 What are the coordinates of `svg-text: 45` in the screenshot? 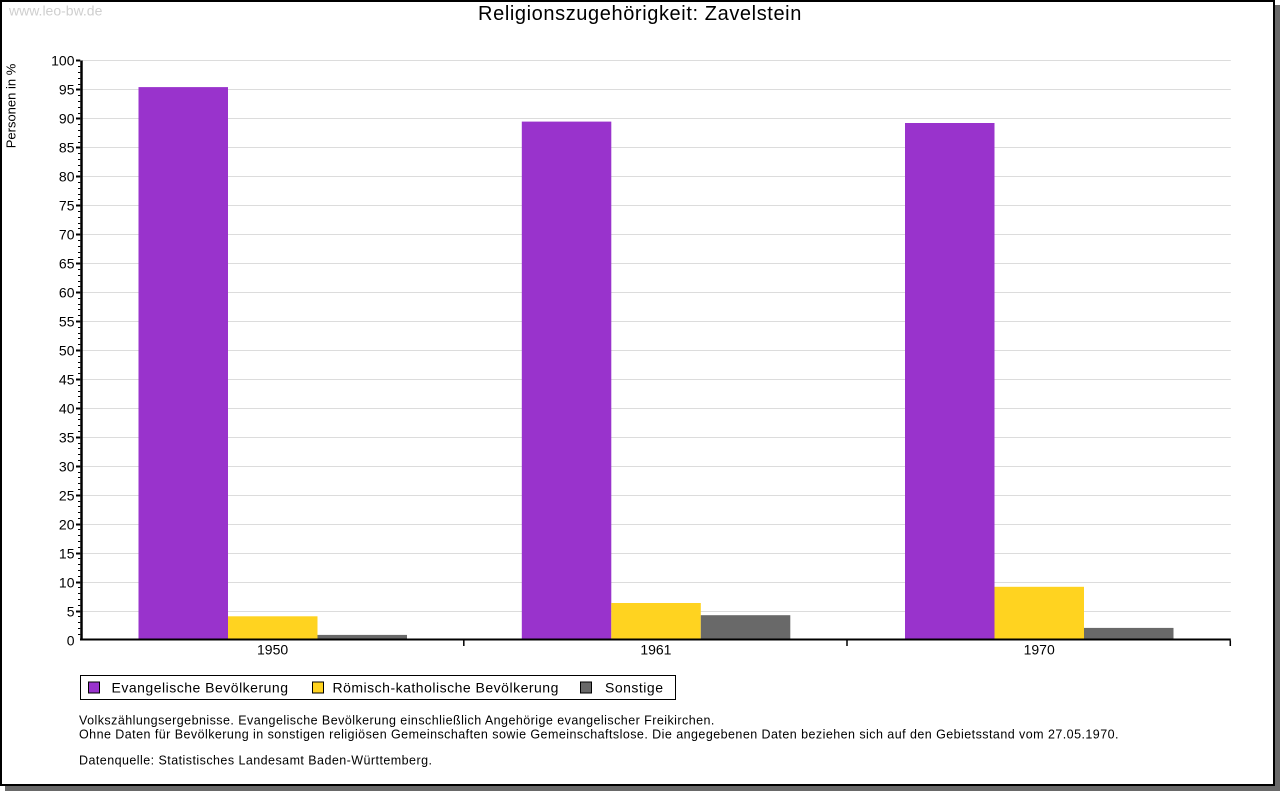 It's located at (67, 380).